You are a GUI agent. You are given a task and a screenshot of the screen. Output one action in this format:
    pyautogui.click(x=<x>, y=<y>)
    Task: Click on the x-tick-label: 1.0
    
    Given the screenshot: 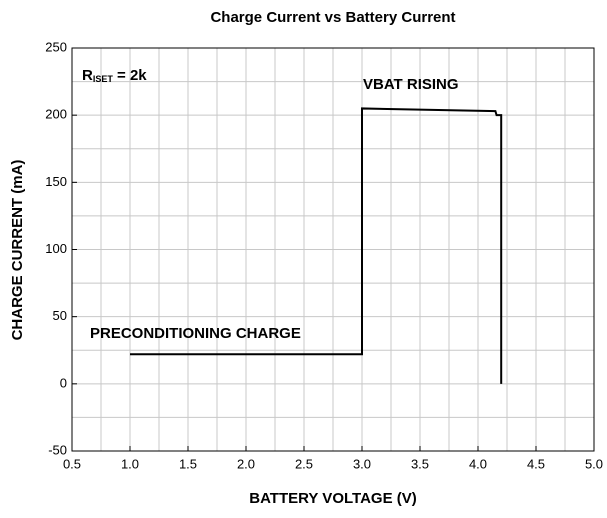 What is the action you would take?
    pyautogui.click(x=130, y=463)
    